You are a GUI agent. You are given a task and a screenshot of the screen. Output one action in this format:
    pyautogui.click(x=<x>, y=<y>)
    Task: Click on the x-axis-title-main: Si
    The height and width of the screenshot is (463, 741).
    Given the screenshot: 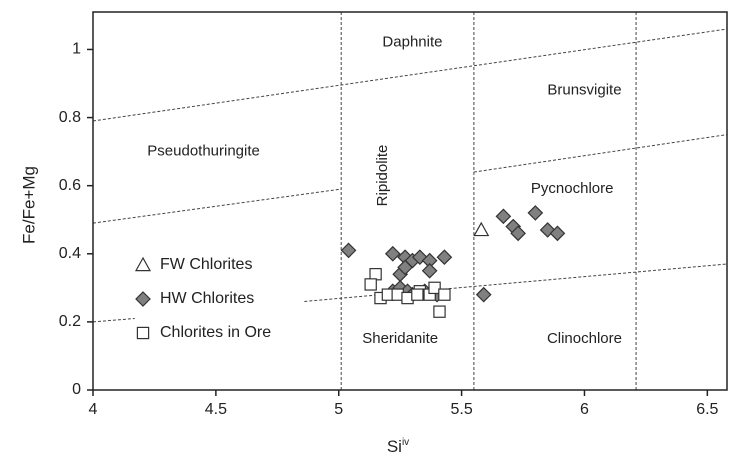 What is the action you would take?
    pyautogui.click(x=394, y=446)
    